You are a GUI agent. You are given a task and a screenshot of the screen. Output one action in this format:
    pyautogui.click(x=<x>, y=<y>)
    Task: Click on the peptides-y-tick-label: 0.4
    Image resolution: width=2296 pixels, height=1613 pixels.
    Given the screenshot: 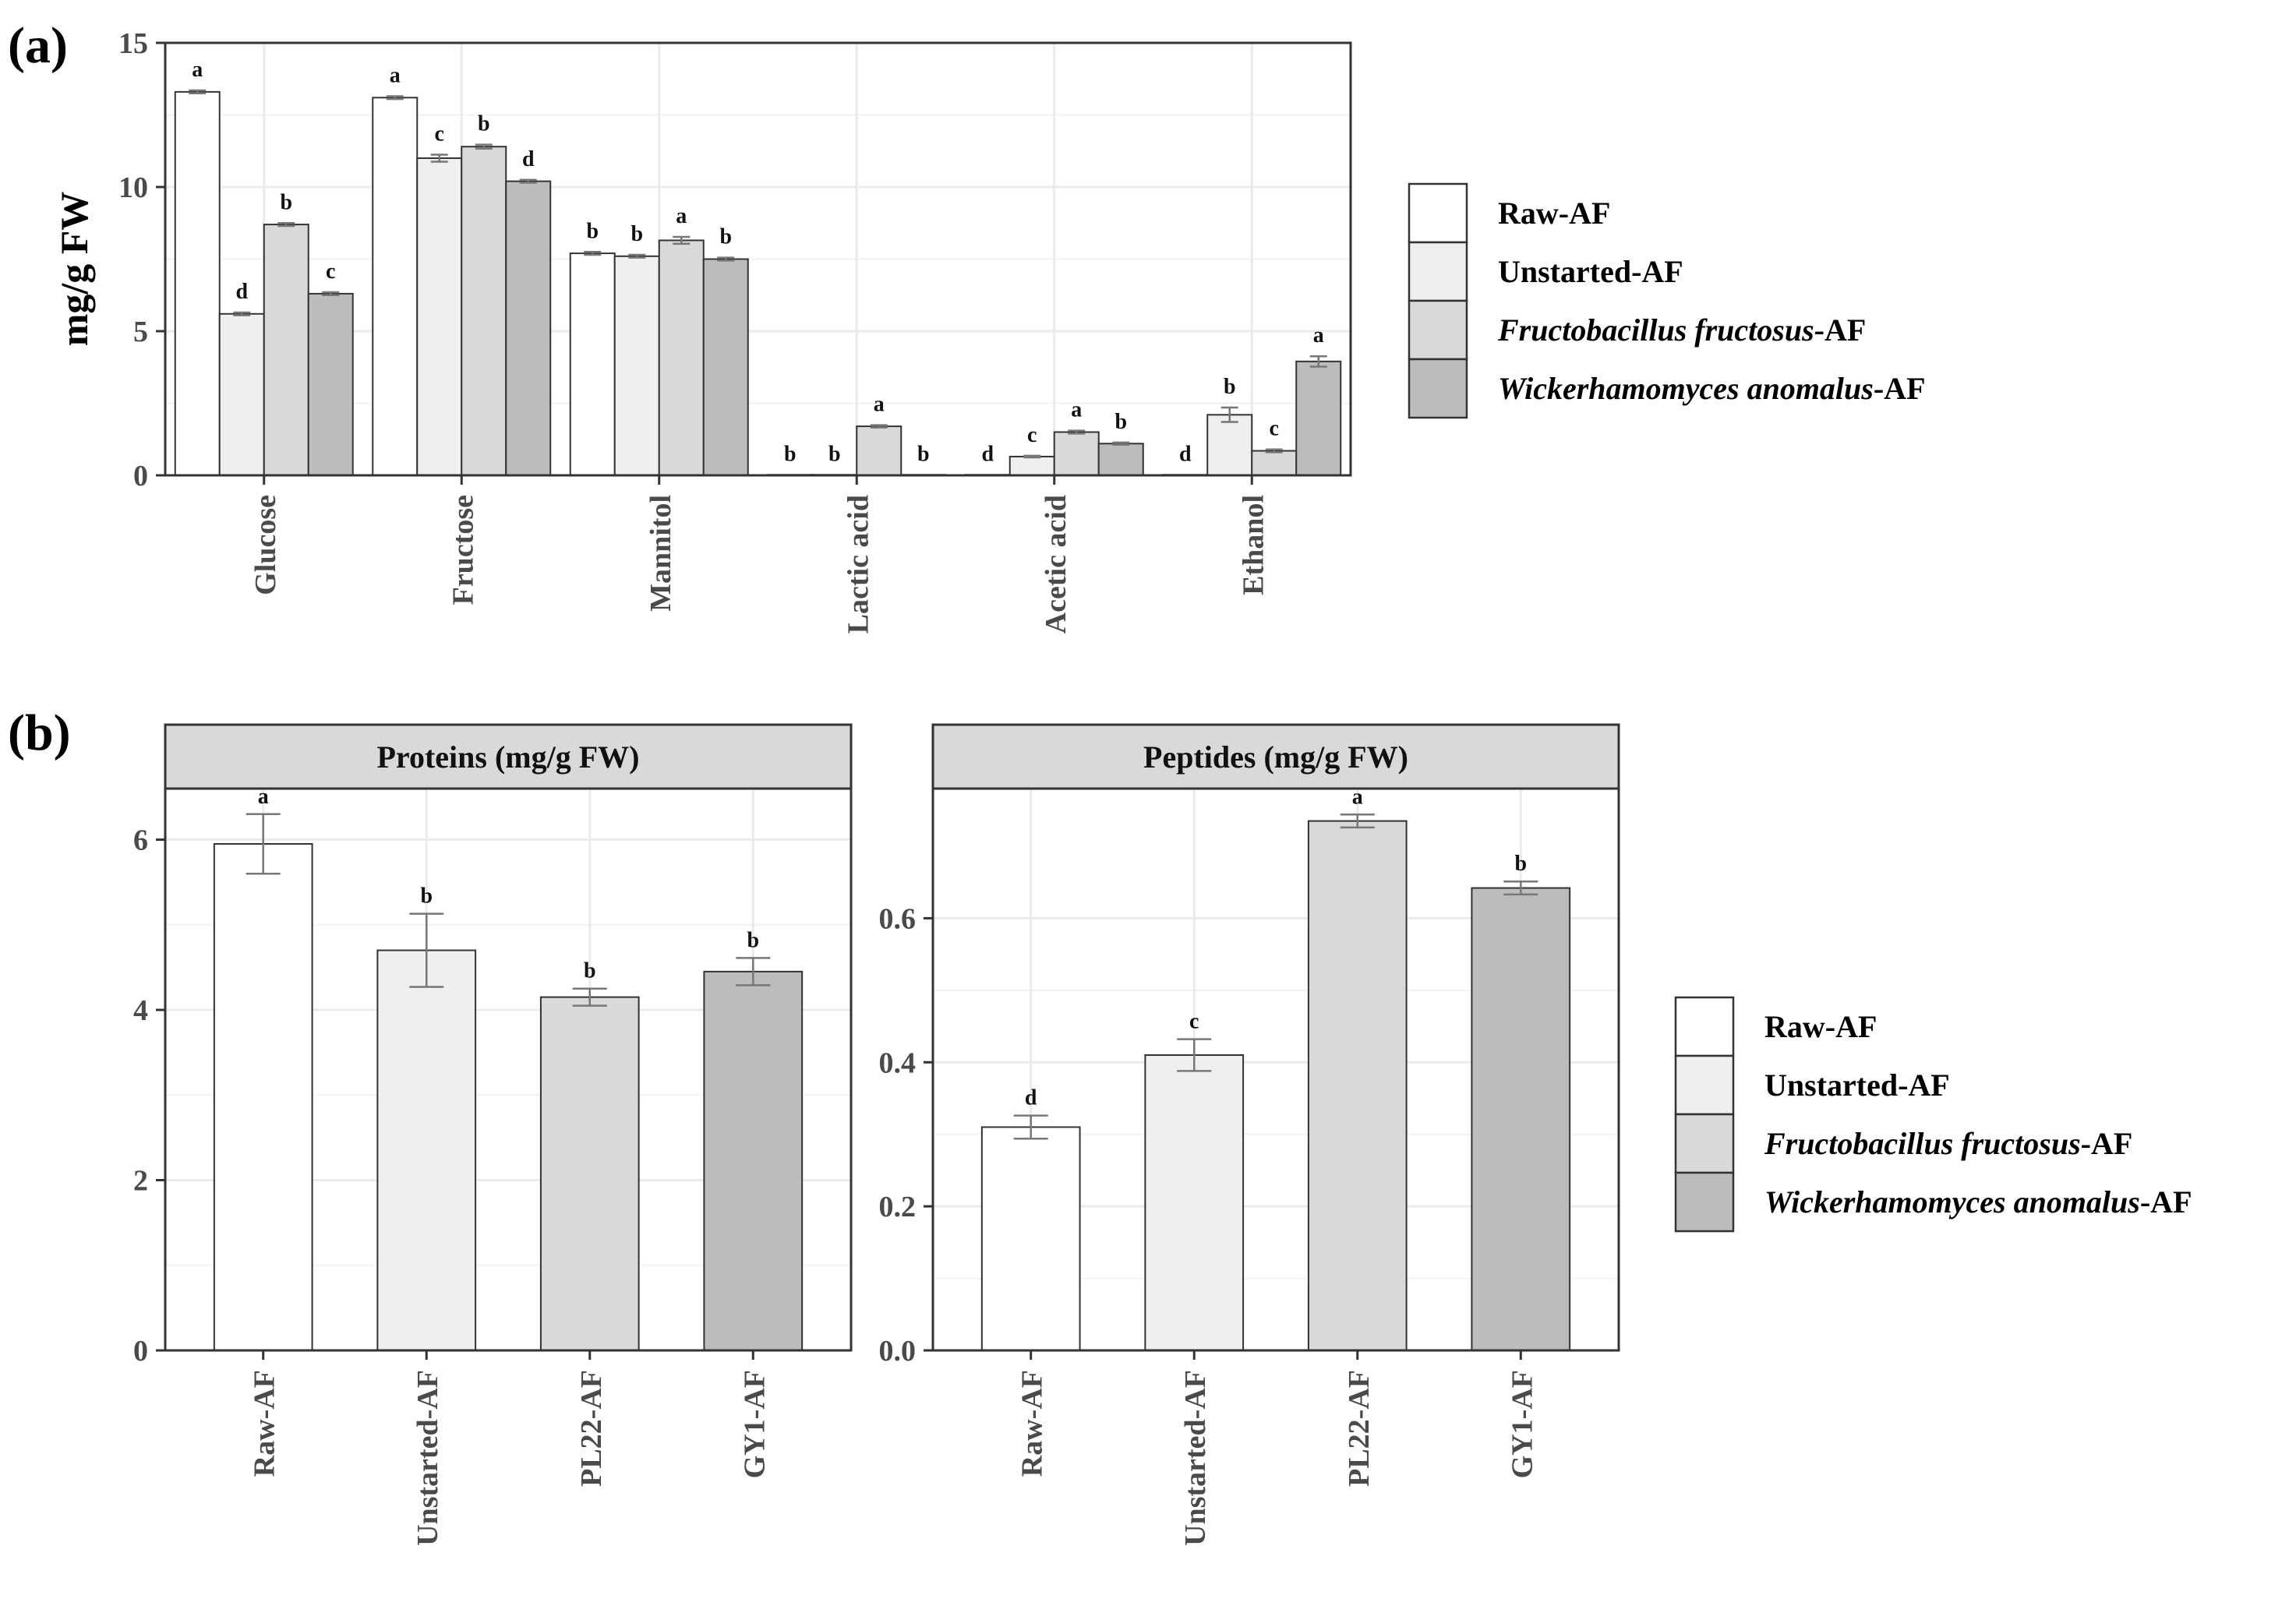 What is the action you would take?
    pyautogui.click(x=898, y=1063)
    